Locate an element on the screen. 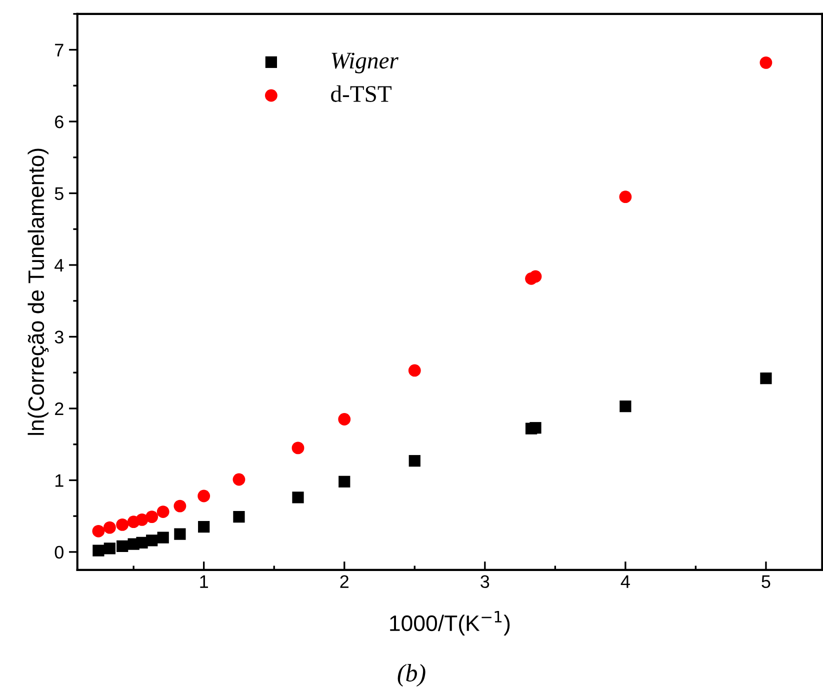  y-tick-label: 1 is located at coordinates (60, 480).